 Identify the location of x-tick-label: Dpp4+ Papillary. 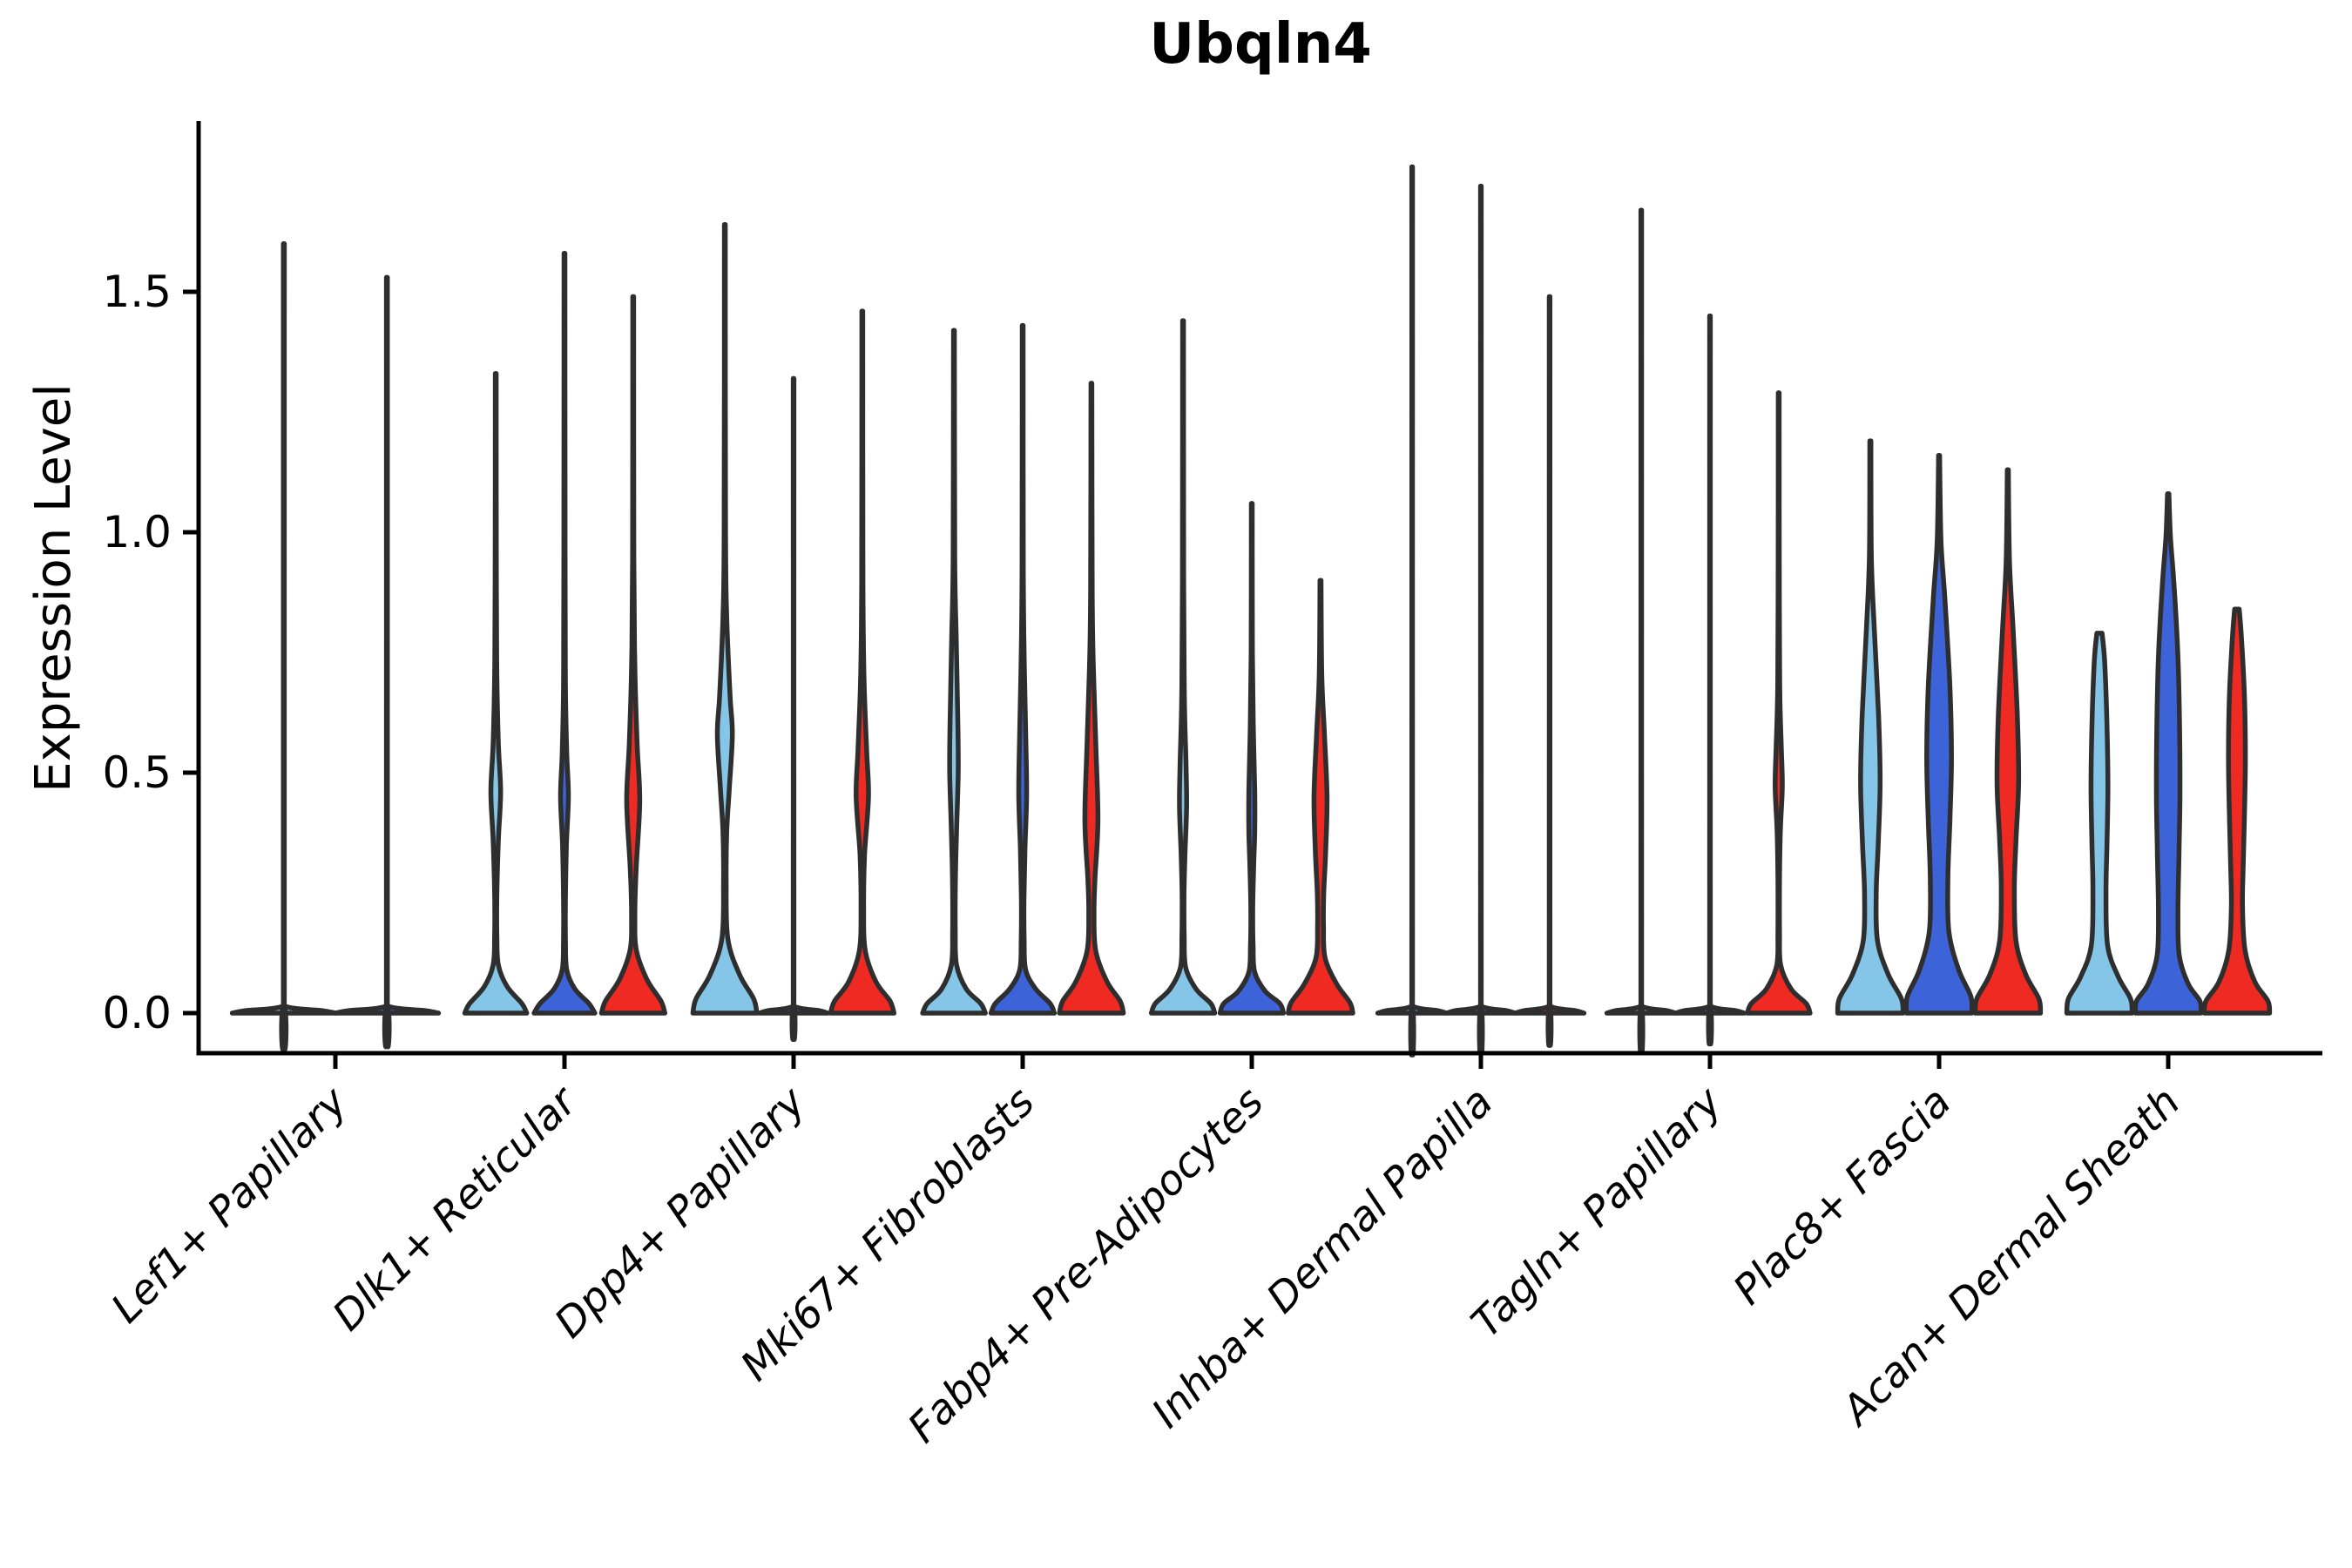
(680, 1213).